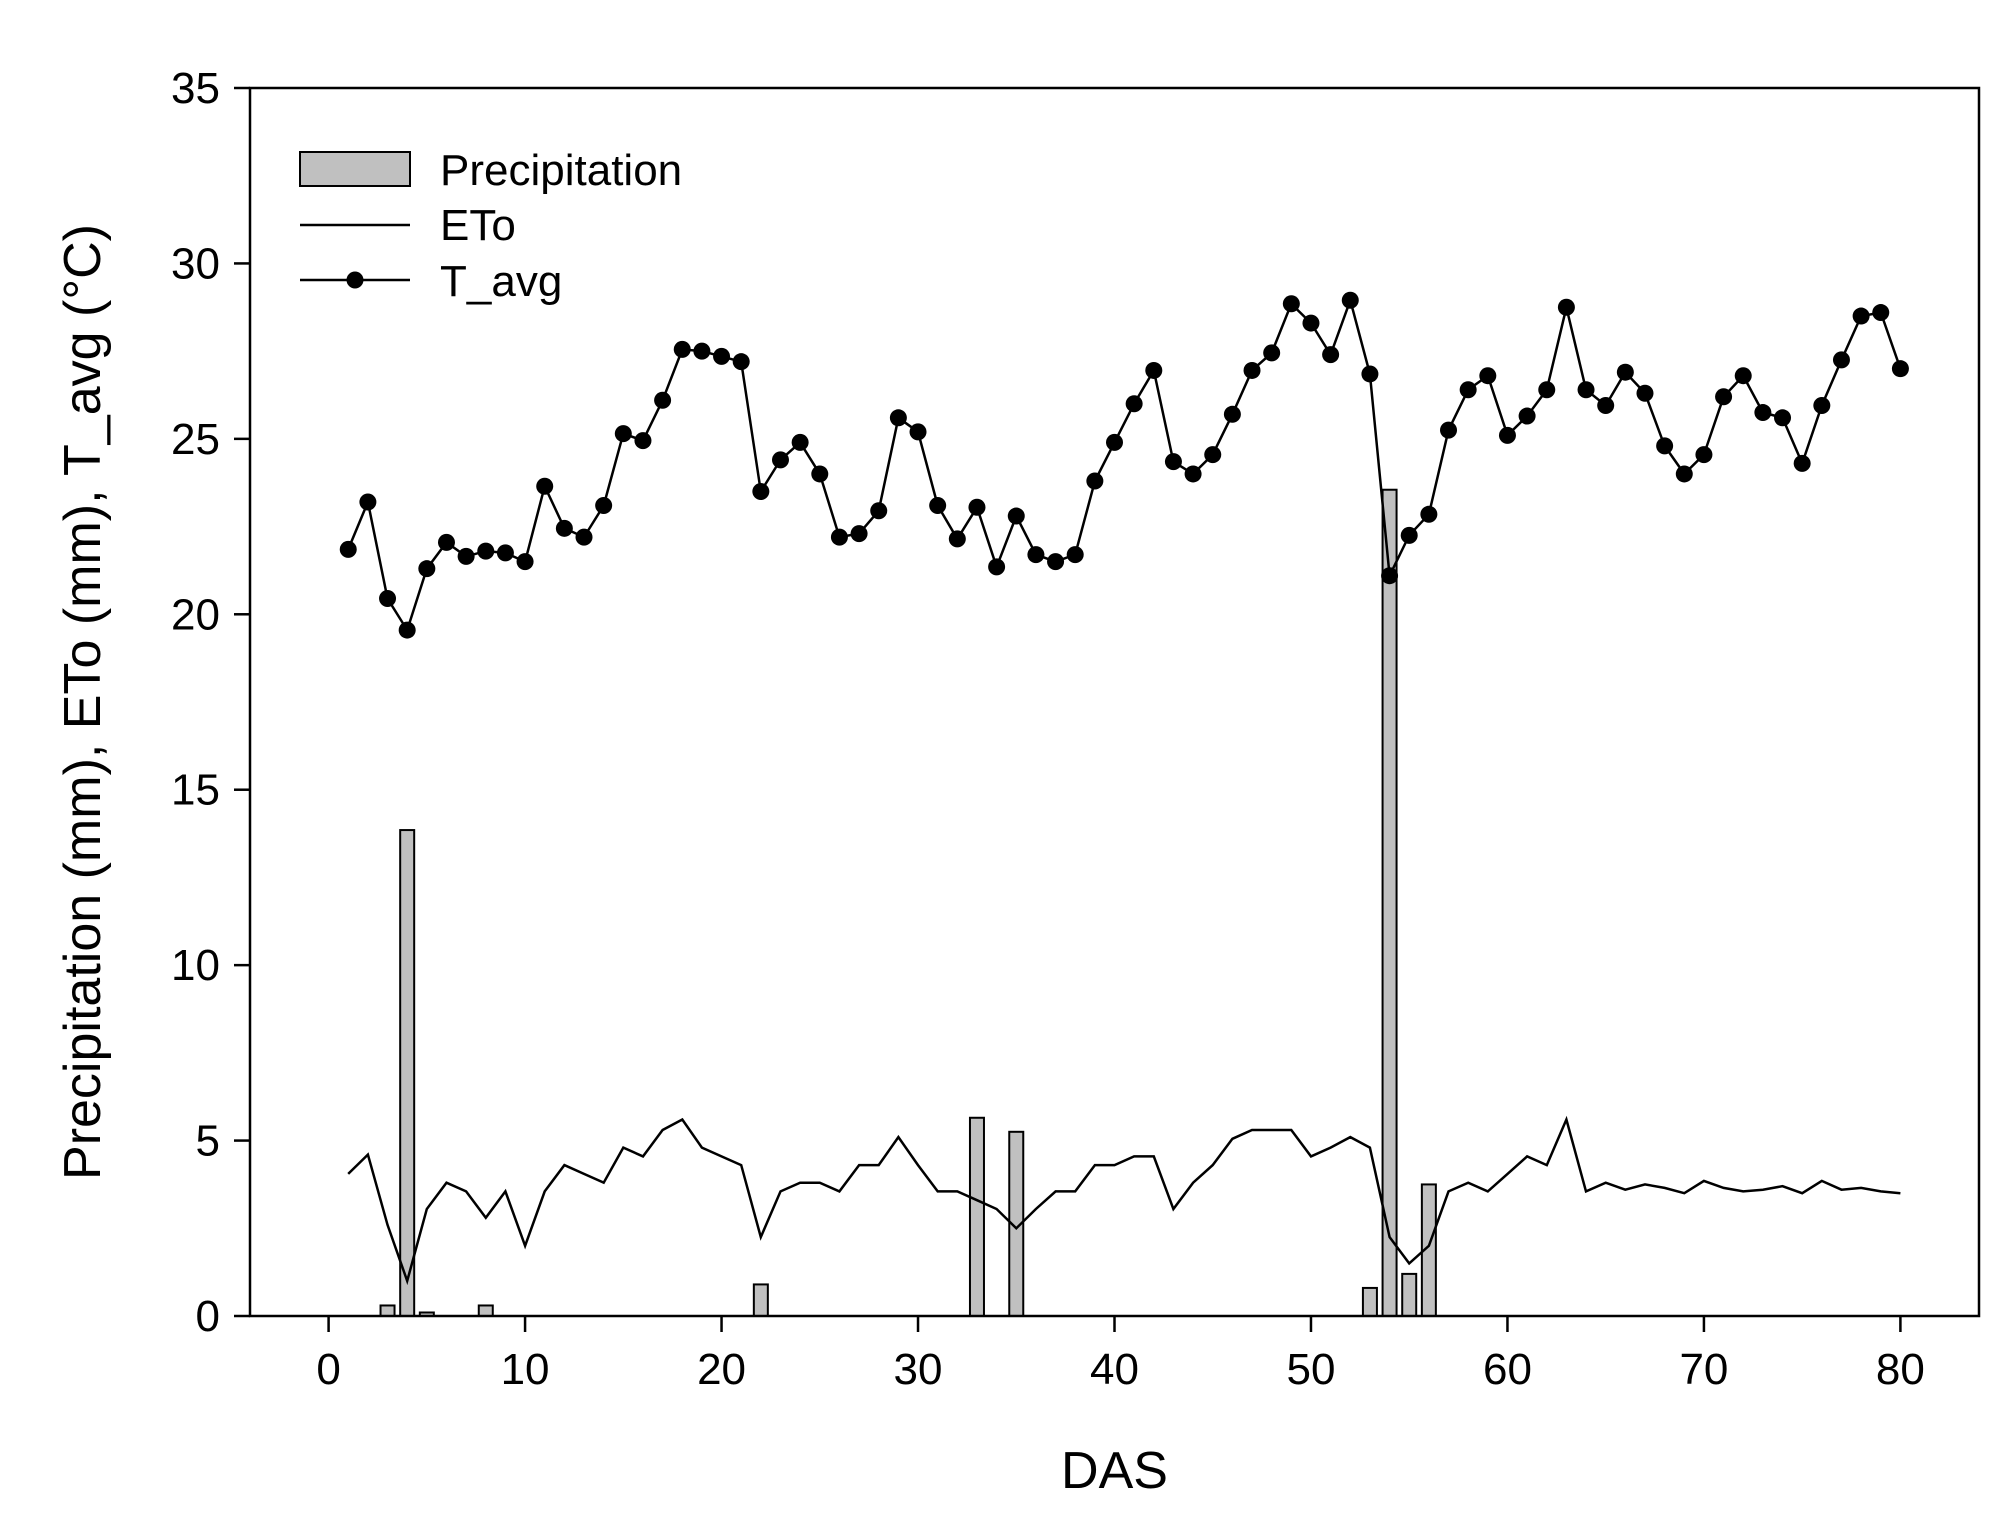 The height and width of the screenshot is (1530, 2013). Describe the element at coordinates (721, 1369) in the screenshot. I see `x-tick-label: 20` at that location.